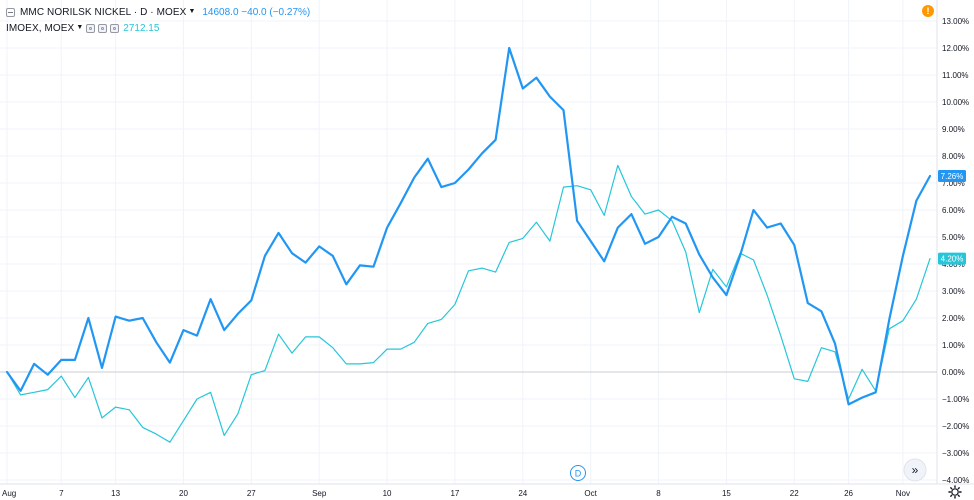 The height and width of the screenshot is (500, 974). I want to click on alert-icon: !, so click(928, 11).